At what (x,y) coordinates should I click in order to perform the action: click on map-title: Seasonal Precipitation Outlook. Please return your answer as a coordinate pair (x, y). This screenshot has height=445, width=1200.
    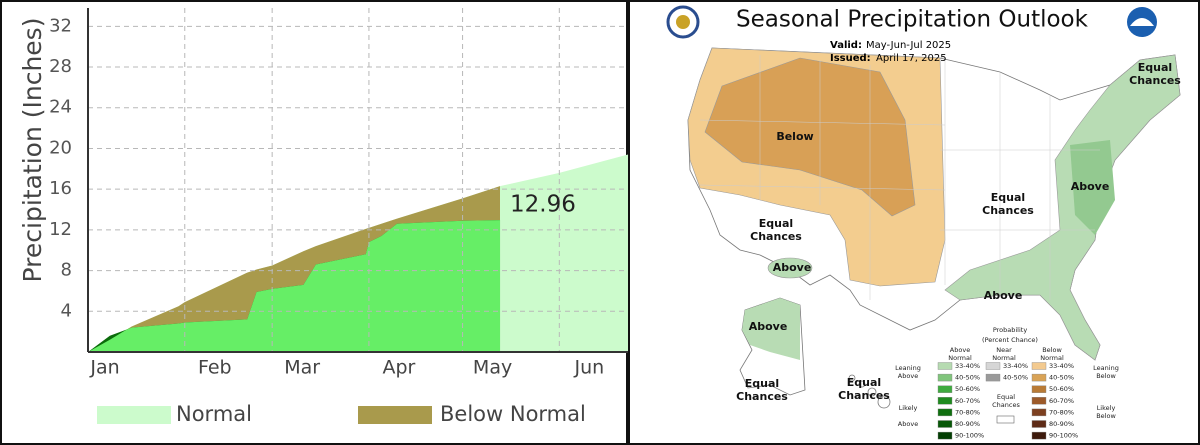
    Looking at the image, I should click on (912, 20).